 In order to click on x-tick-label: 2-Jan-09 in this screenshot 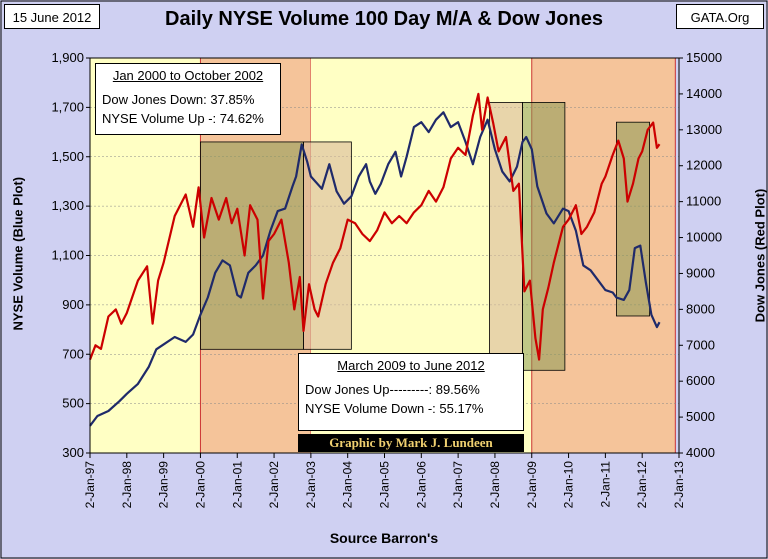, I will do `click(532, 485)`.